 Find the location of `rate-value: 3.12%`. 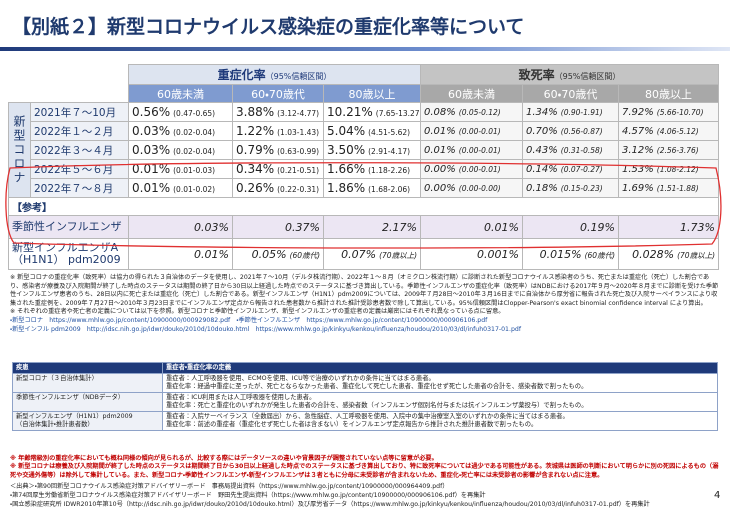

rate-value: 3.12% is located at coordinates (638, 150).